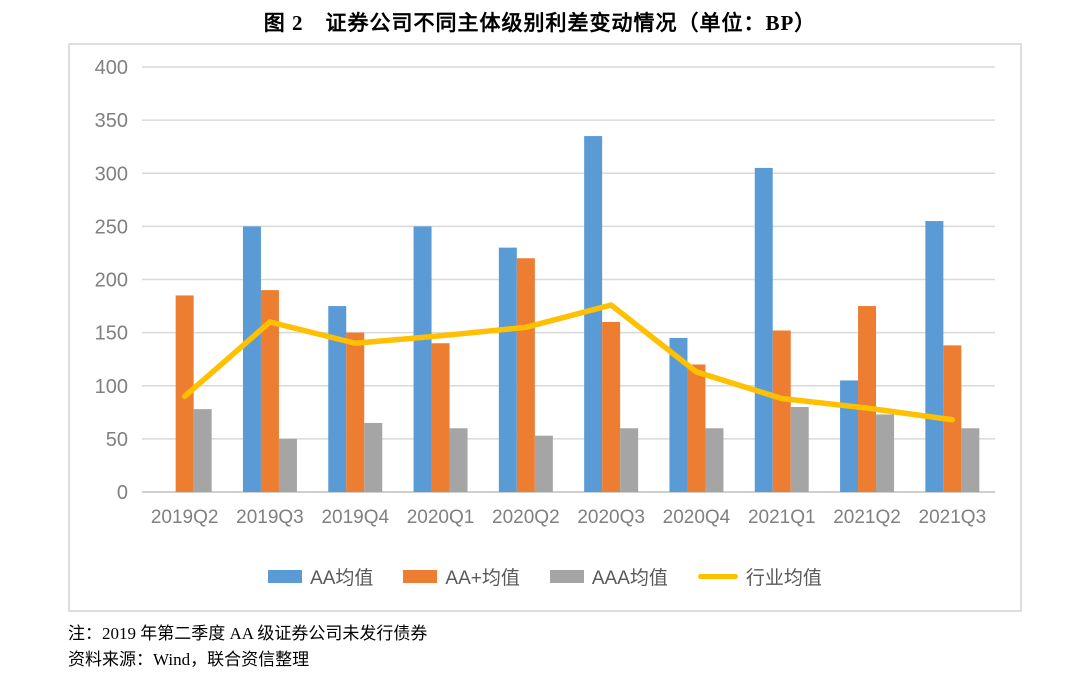  I want to click on bar-AA+均值-2020Q1, so click(440, 417).